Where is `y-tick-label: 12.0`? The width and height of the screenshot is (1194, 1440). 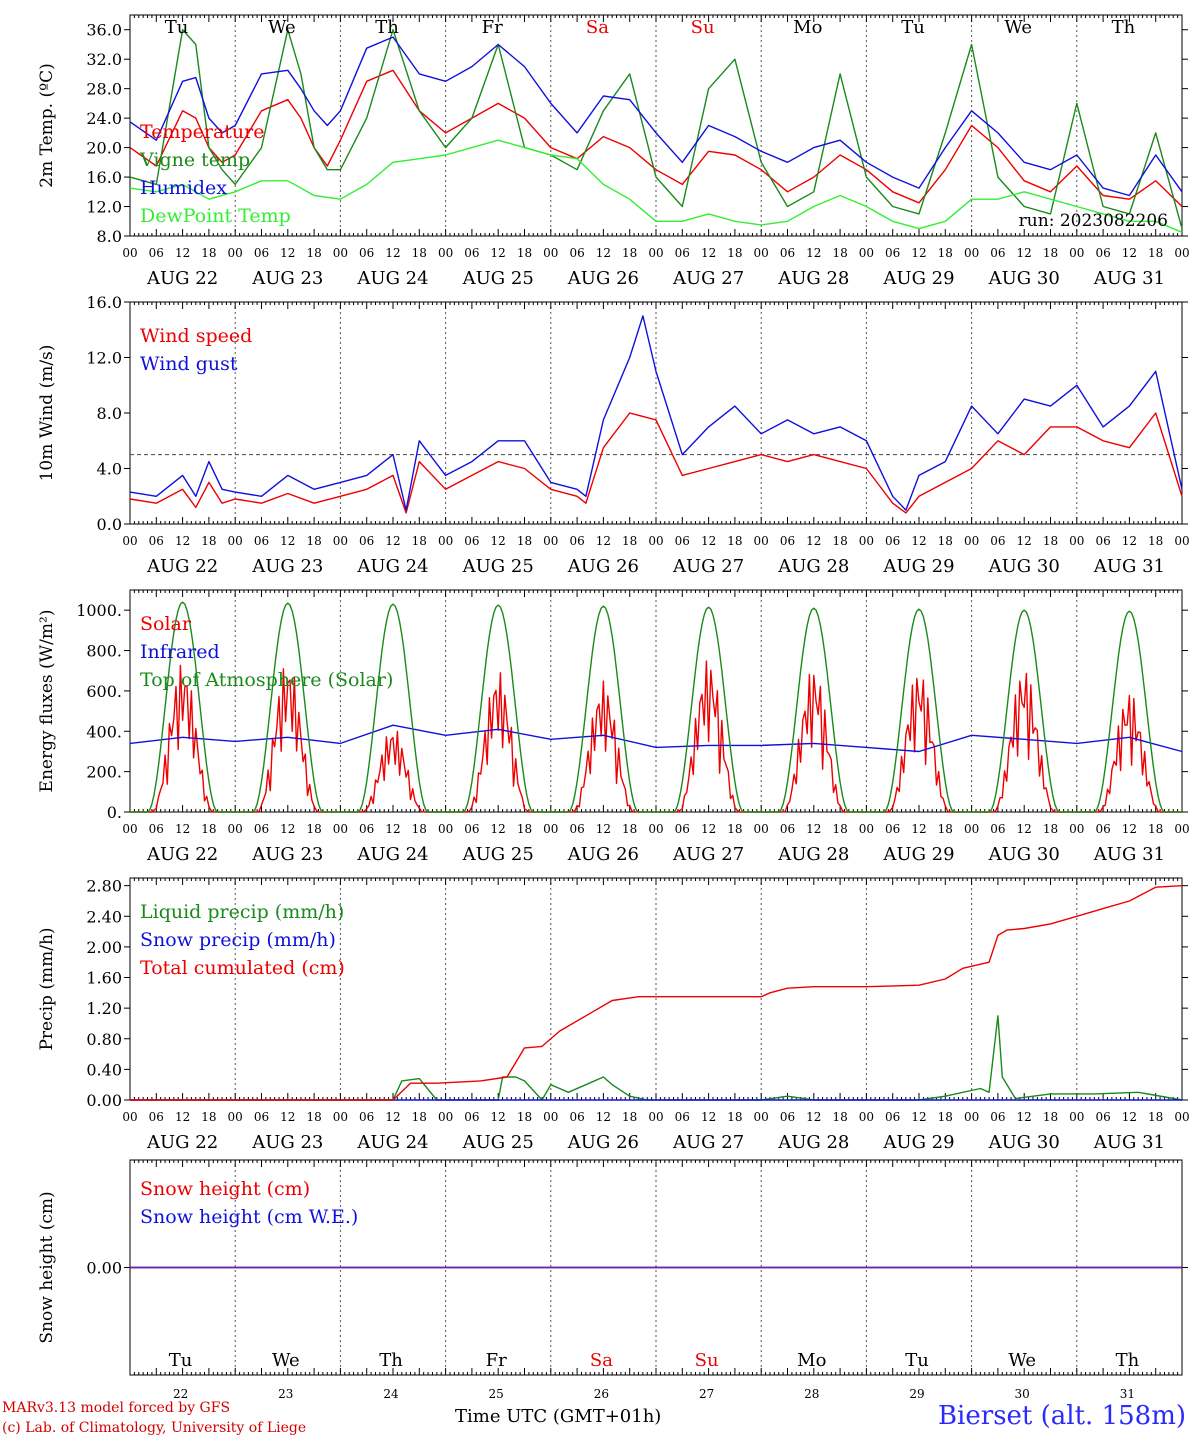 y-tick-label: 12.0 is located at coordinates (104, 207).